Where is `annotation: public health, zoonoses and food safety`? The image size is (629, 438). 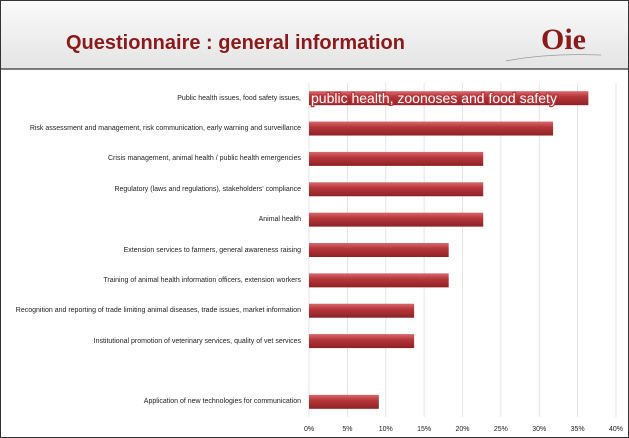 annotation: public health, zoonoses and food safety is located at coordinates (434, 98).